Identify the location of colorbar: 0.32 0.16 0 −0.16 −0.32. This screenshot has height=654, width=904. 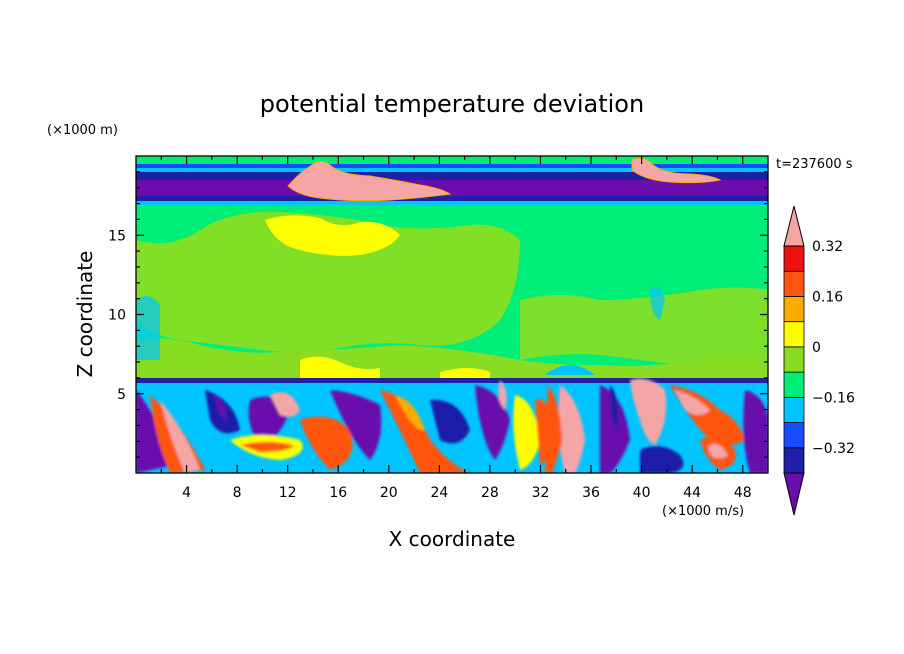
(819, 360).